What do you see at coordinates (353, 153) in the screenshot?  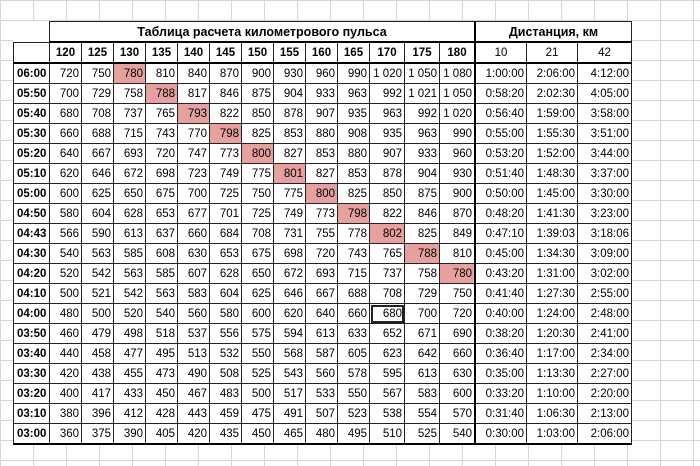 I see `value-cell: 880` at bounding box center [353, 153].